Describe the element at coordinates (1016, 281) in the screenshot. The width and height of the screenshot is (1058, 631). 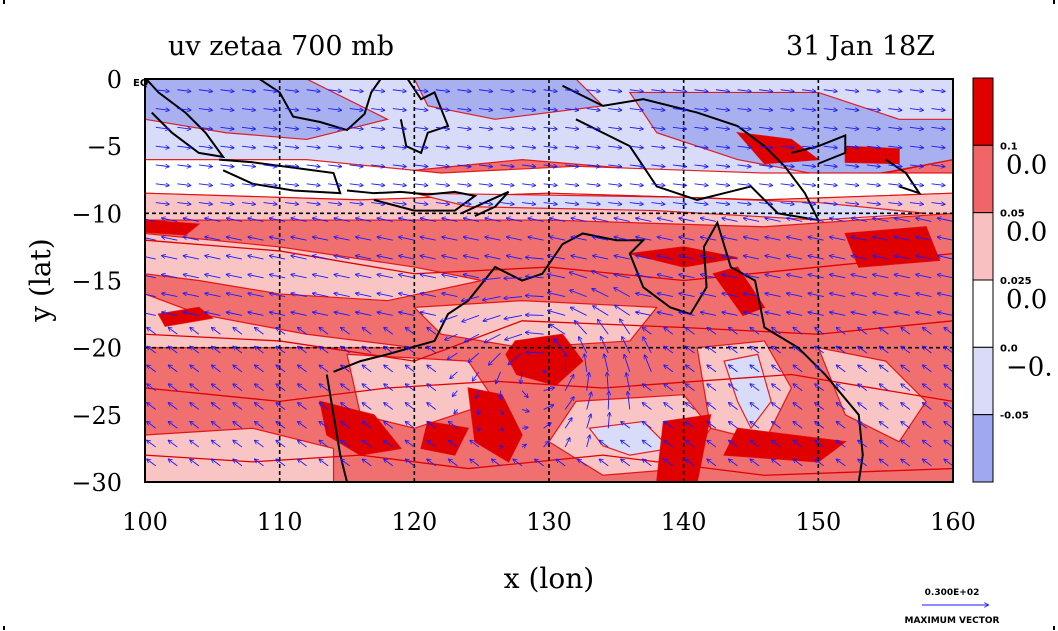
I see `colorbar-level-label: 0.025` at that location.